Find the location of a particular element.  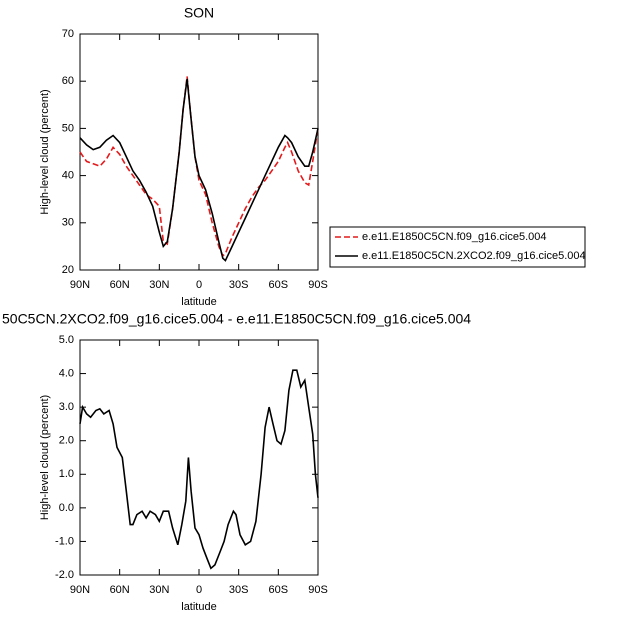

y-tick-label: 20 is located at coordinates (68, 270).